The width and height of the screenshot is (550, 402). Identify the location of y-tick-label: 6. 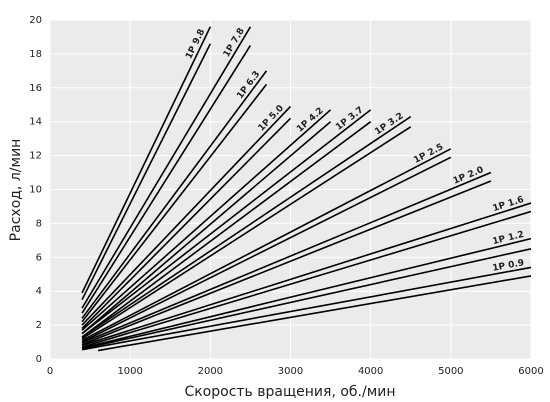
(39, 257).